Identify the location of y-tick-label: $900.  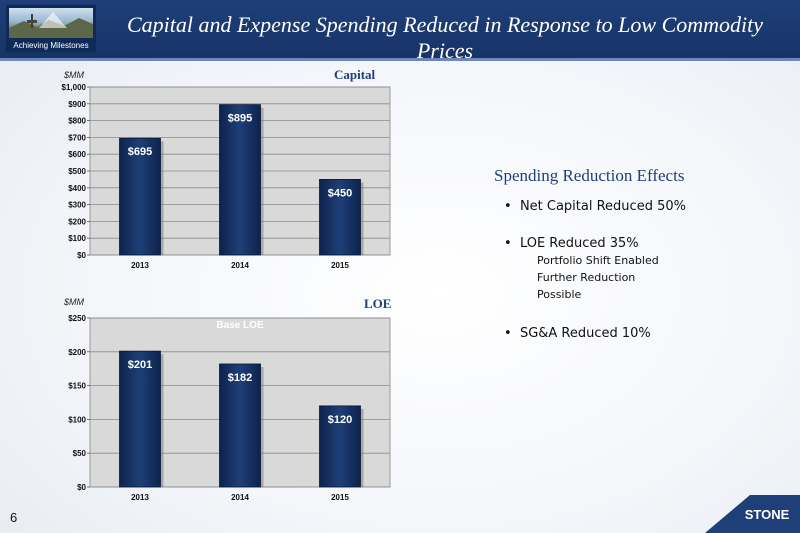
(77, 104).